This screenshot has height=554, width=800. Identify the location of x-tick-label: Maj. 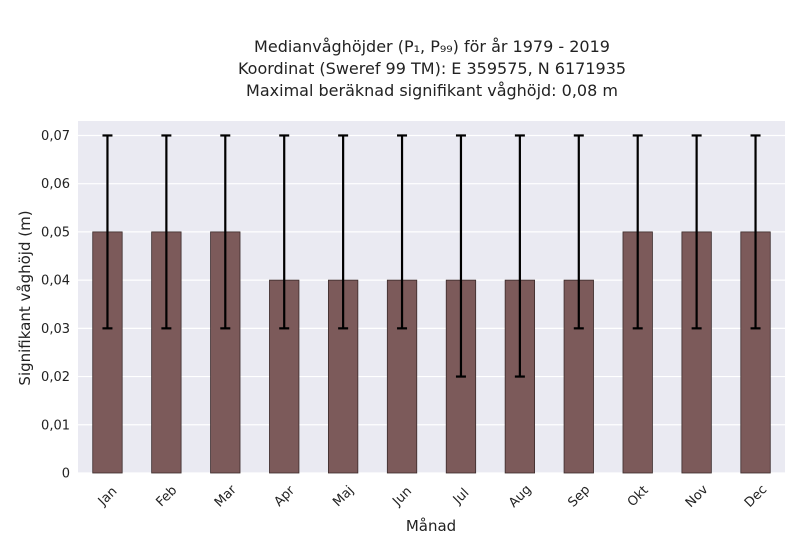
(343, 496).